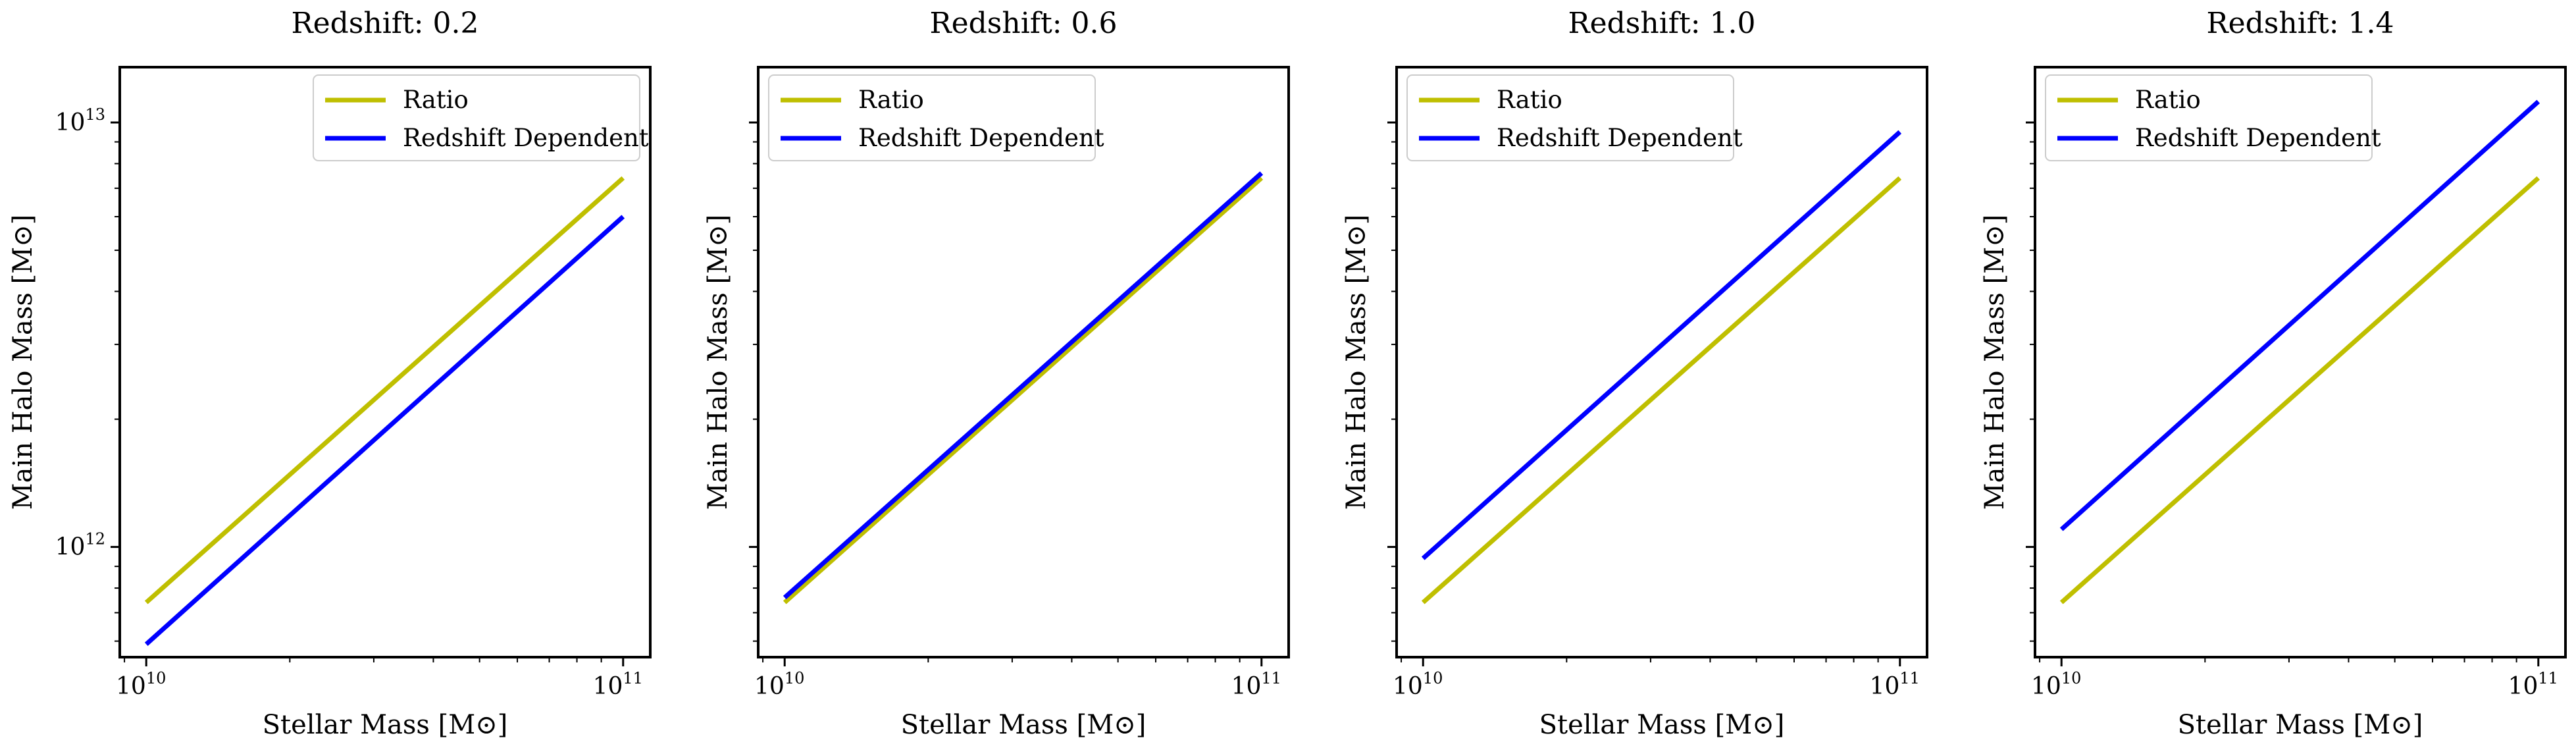  I want to click on y-tick-exponent: 13, so click(95, 114).